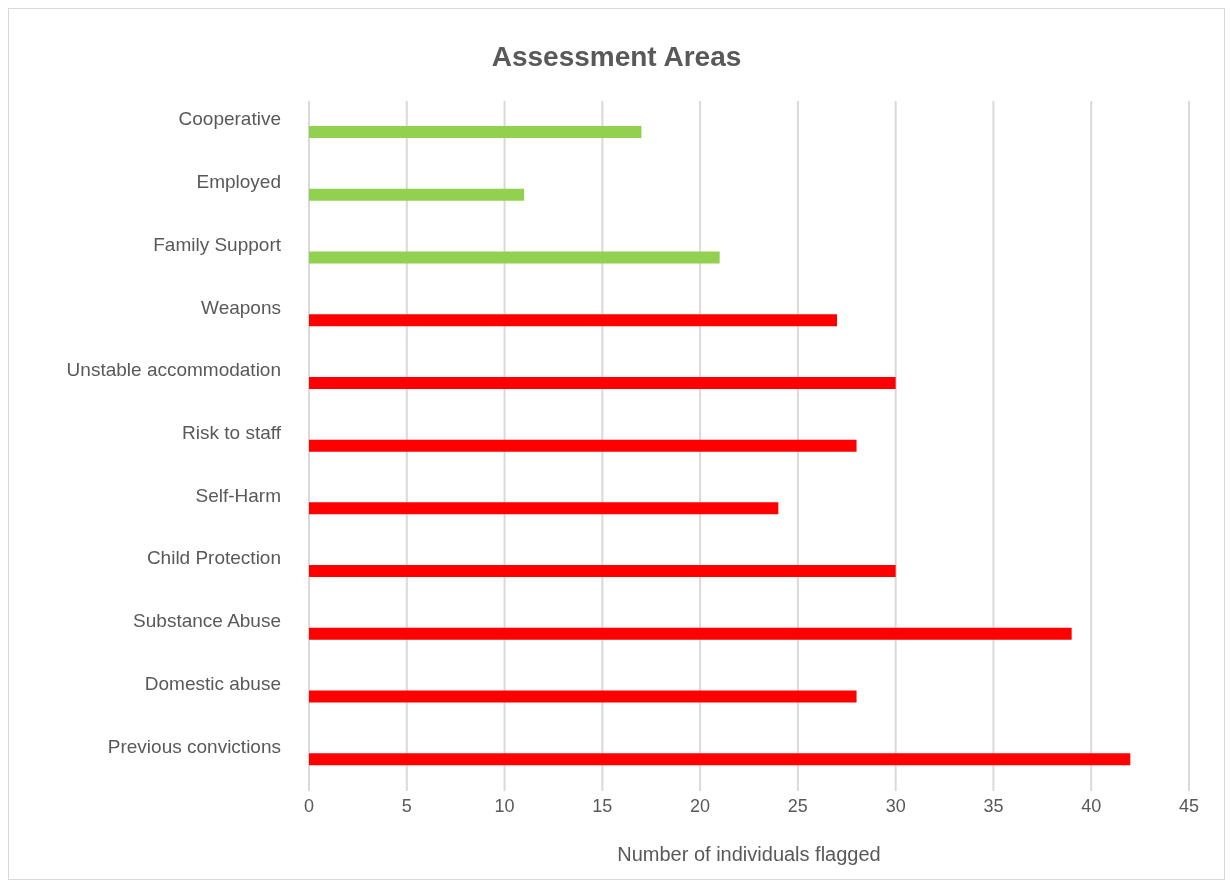 This screenshot has width=1231, height=890. What do you see at coordinates (213, 558) in the screenshot?
I see `y-tick-label: Child Protection` at bounding box center [213, 558].